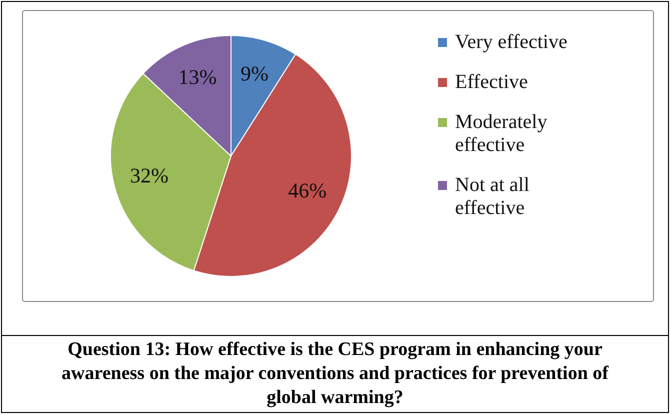 Image resolution: width=670 pixels, height=414 pixels. What do you see at coordinates (491, 82) in the screenshot?
I see `legend-label: Effective` at bounding box center [491, 82].